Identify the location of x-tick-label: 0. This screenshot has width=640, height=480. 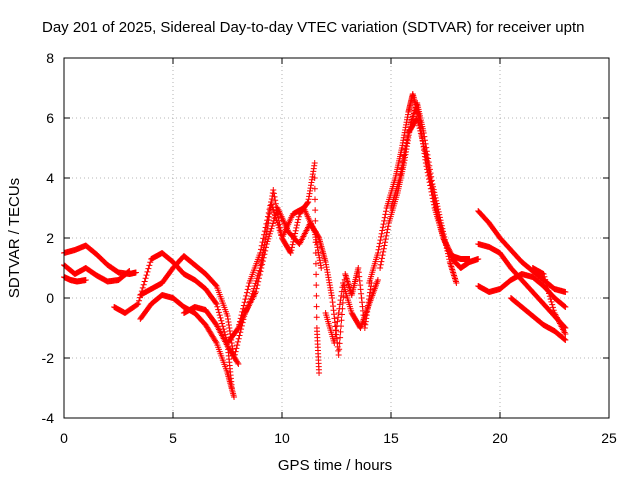
(64, 438).